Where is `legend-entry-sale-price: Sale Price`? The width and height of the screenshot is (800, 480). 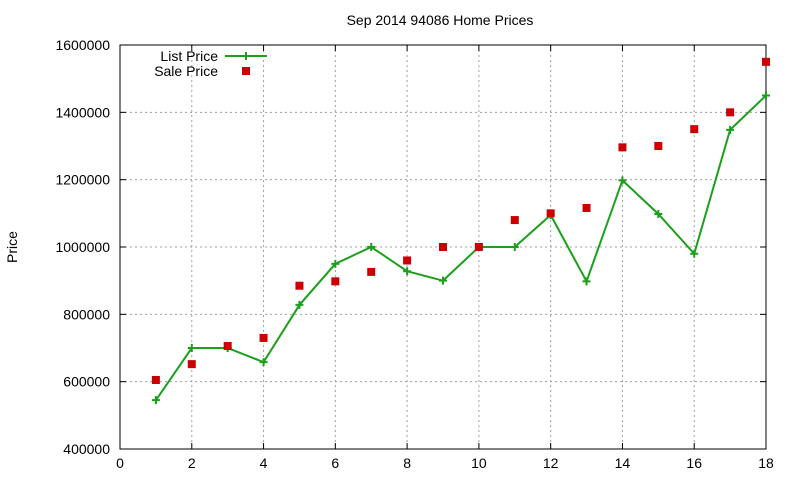
legend-entry-sale-price: Sale Price is located at coordinates (202, 71).